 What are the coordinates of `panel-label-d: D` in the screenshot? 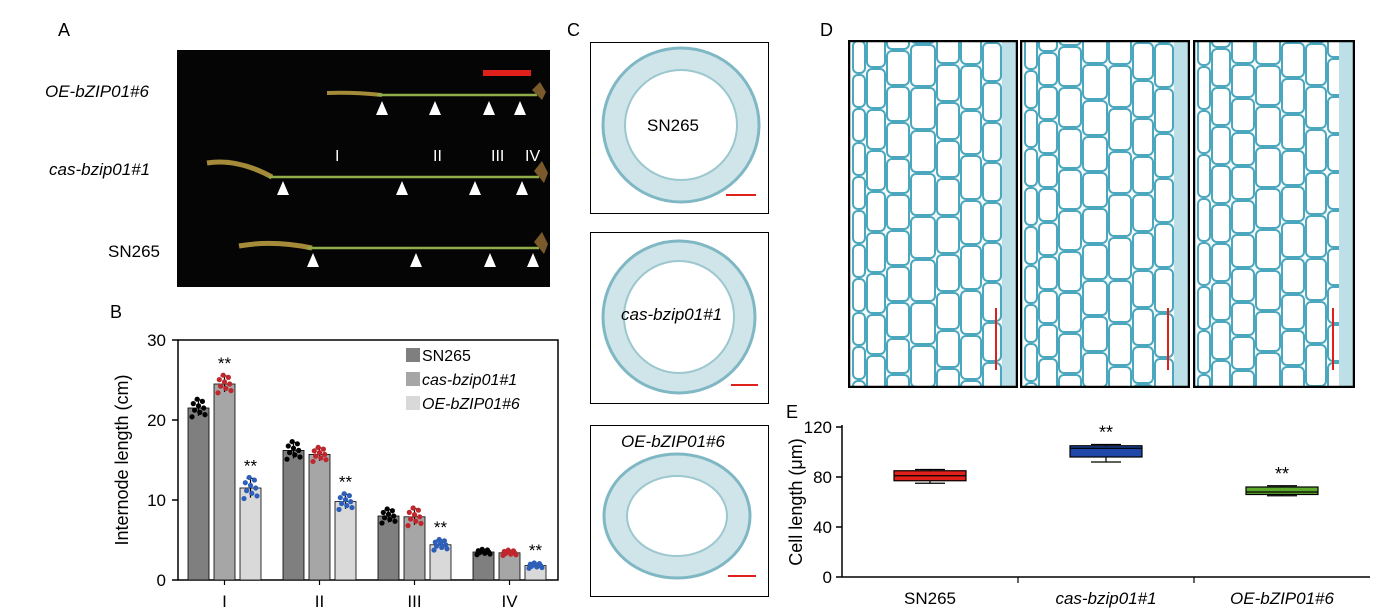 It's located at (826, 30).